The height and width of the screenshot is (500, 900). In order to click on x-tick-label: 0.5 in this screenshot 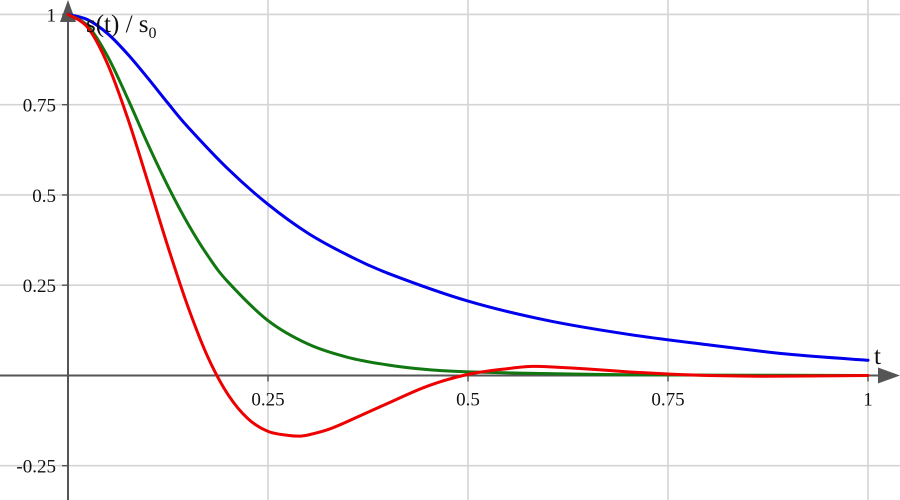, I will do `click(468, 399)`.